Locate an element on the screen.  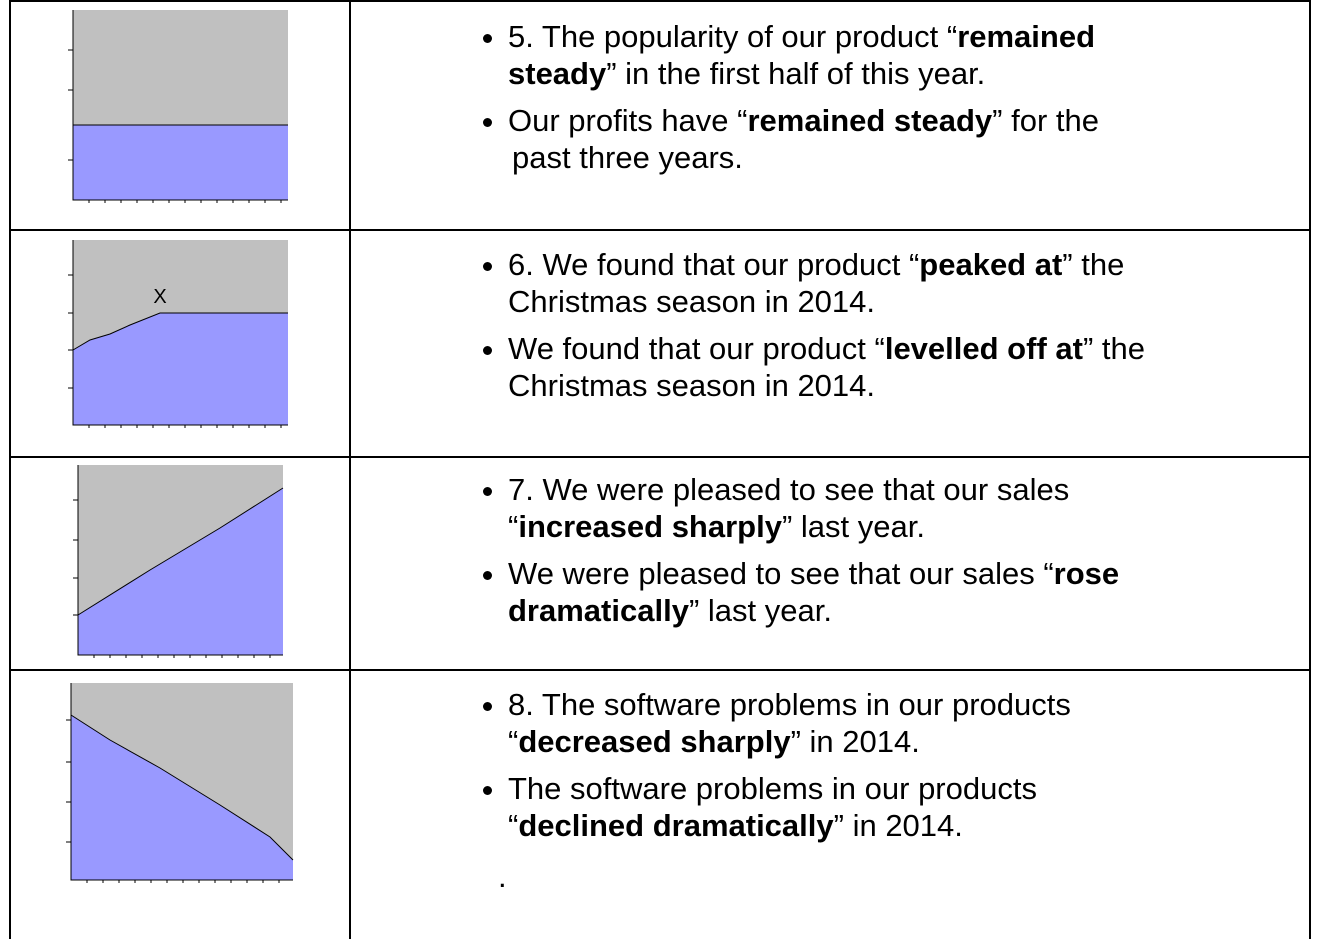
mini-chart: X is located at coordinates (178, 334).